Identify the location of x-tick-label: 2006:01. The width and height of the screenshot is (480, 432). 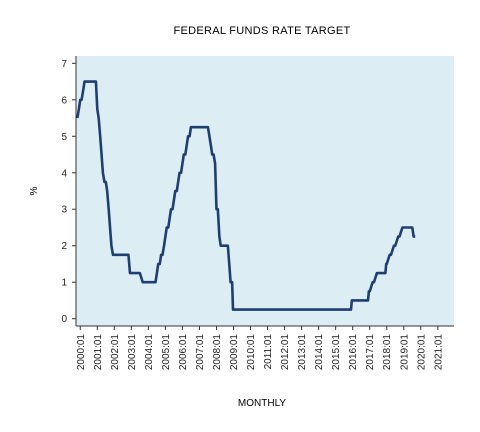
(183, 352).